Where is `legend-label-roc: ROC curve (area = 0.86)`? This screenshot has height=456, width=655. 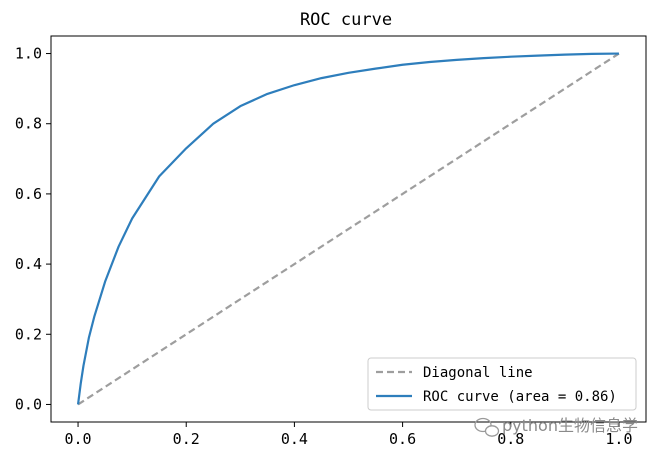 legend-label-roc: ROC curve (area = 0.86) is located at coordinates (520, 397).